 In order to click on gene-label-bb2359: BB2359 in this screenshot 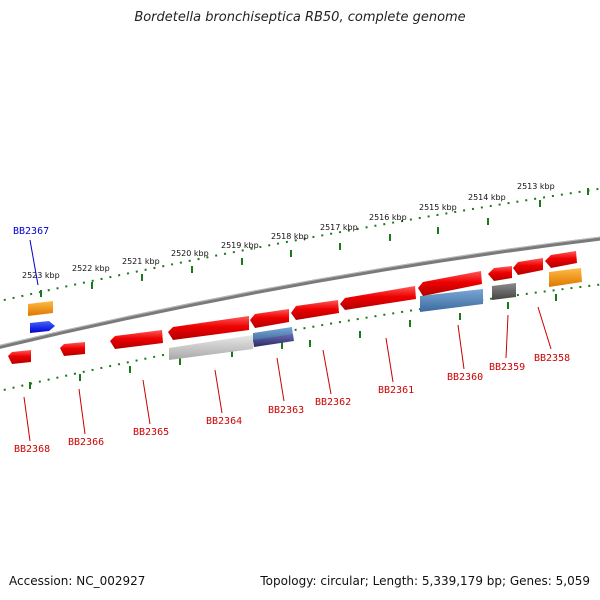, I will do `click(507, 367)`.